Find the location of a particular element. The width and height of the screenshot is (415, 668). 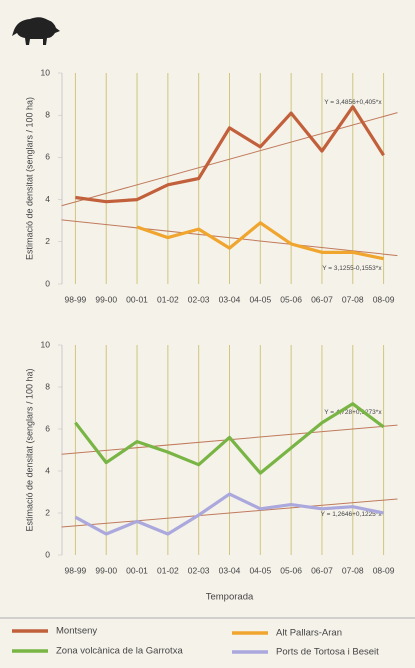

trend-label: Y = 3,4856+0,405*x is located at coordinates (353, 102).